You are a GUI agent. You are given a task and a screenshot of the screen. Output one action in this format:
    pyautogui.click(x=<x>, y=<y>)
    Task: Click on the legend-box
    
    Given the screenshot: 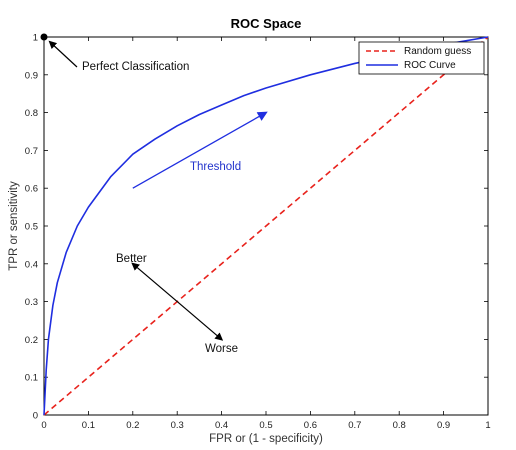 What is the action you would take?
    pyautogui.click(x=421, y=58)
    